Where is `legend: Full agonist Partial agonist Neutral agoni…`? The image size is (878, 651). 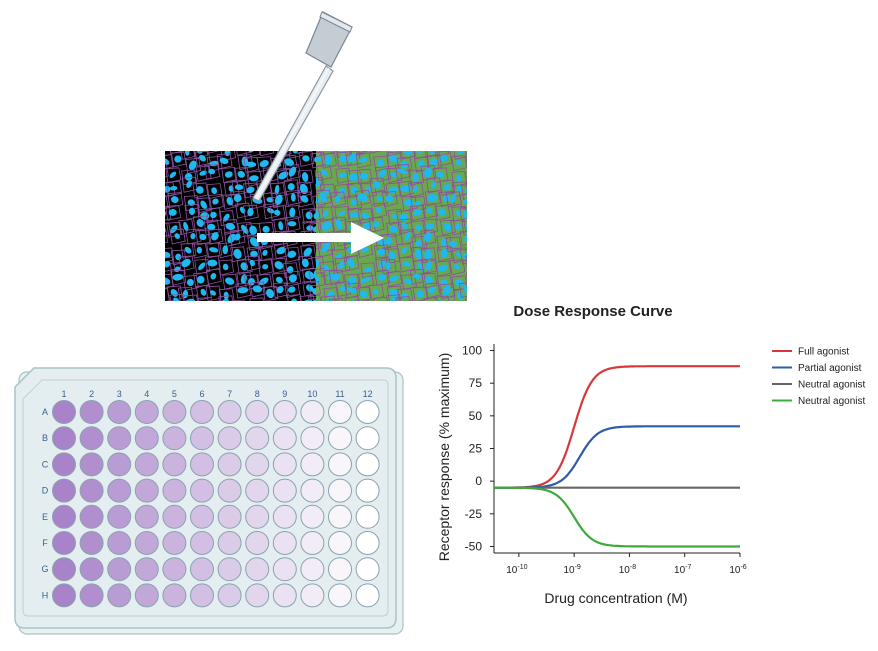
legend: Full agonist Partial agonist Neutral agoni… is located at coordinates (818, 377).